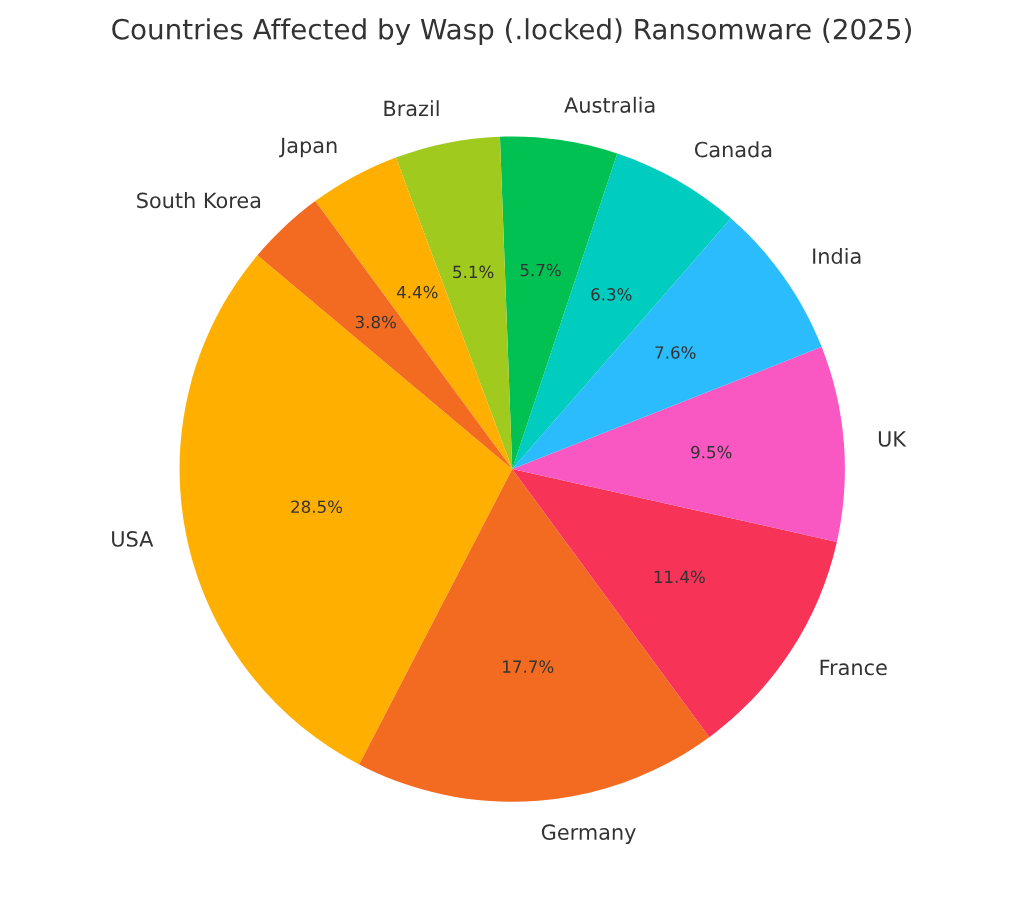  Describe the element at coordinates (837, 256) in the screenshot. I see `slice-label: India` at that location.